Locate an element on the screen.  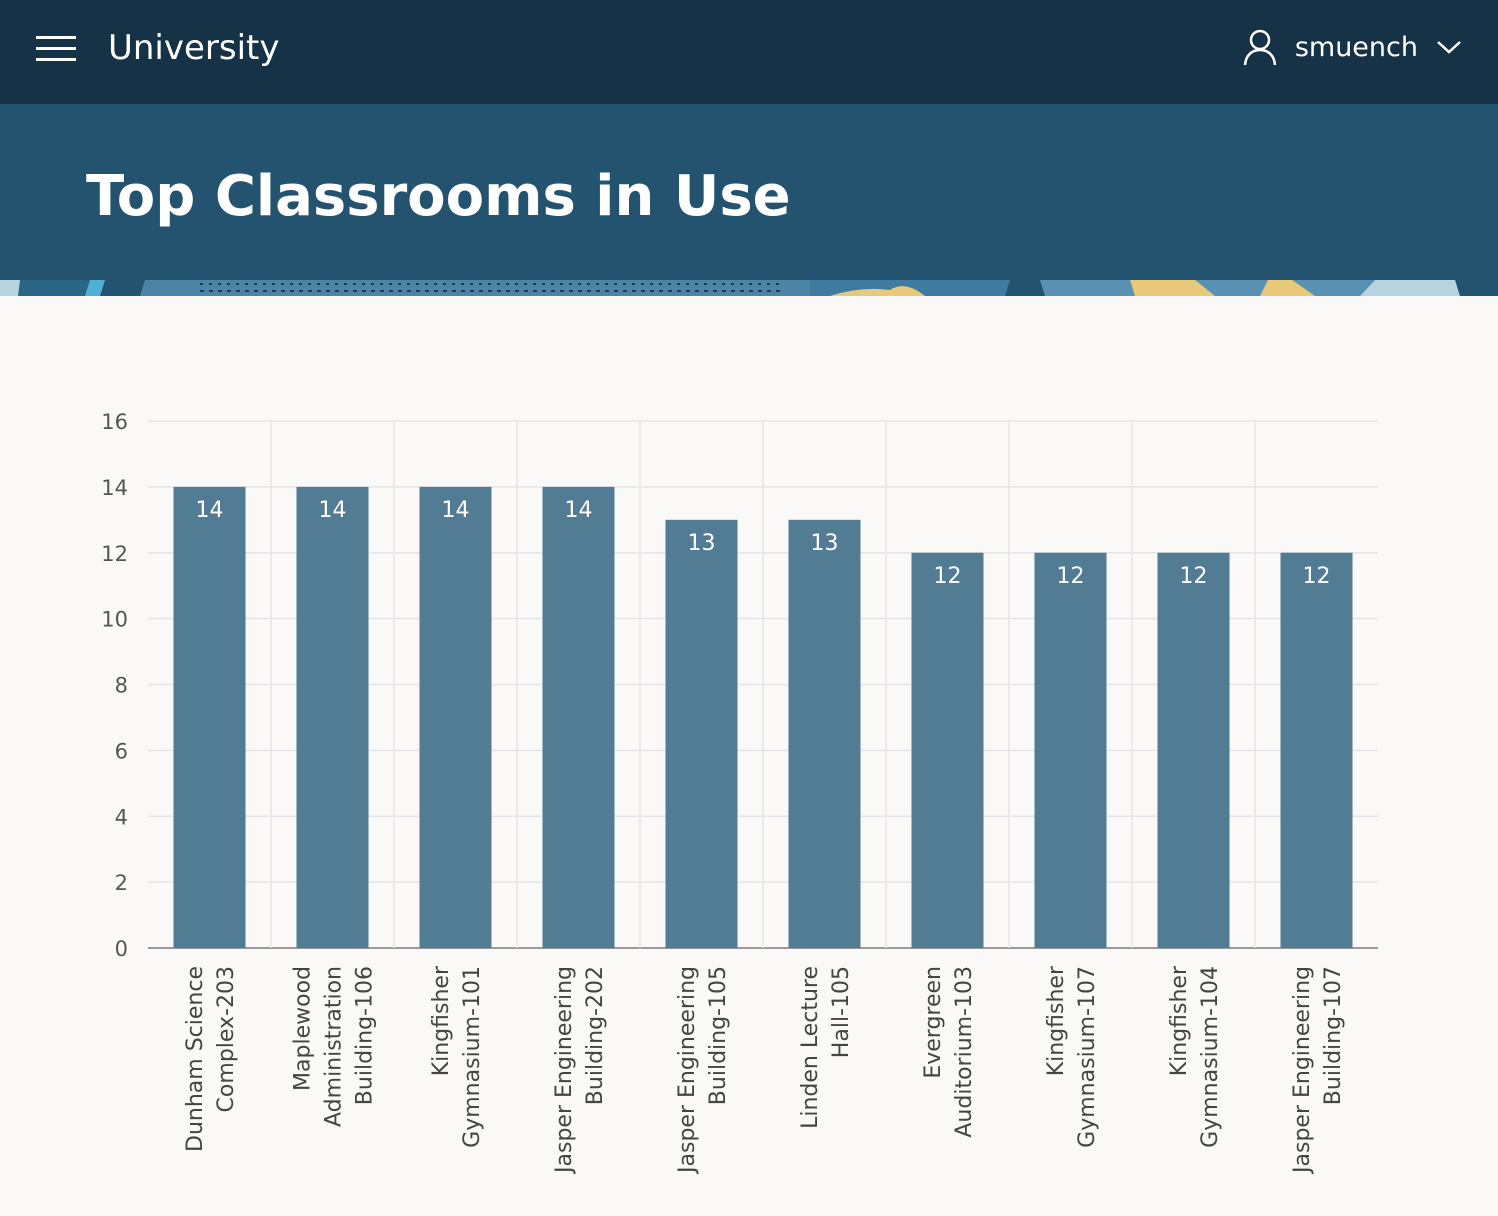
x-tick-label: Building-105 is located at coordinates (718, 1035).